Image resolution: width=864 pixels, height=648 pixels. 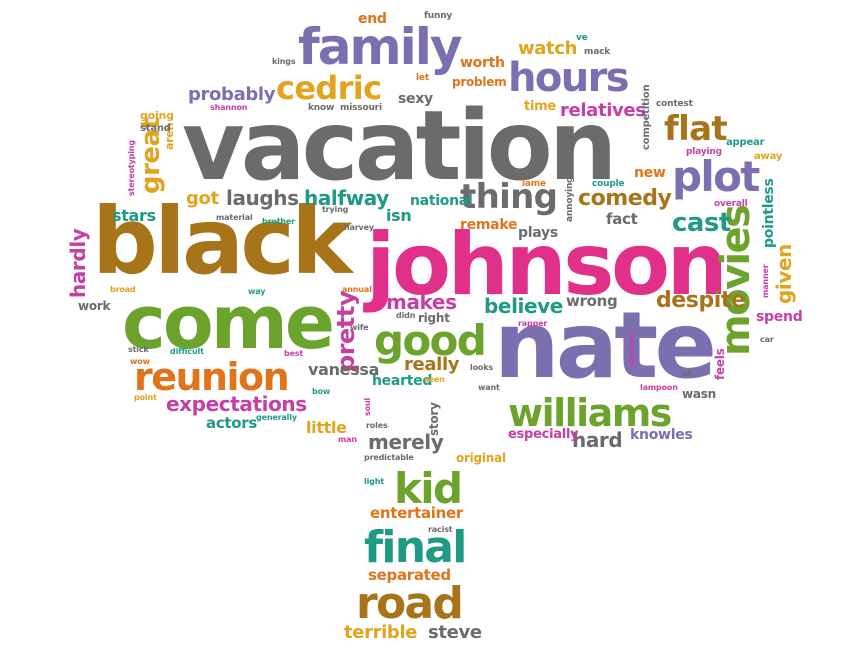 What do you see at coordinates (399, 215) in the screenshot?
I see `word-isn: isn` at bounding box center [399, 215].